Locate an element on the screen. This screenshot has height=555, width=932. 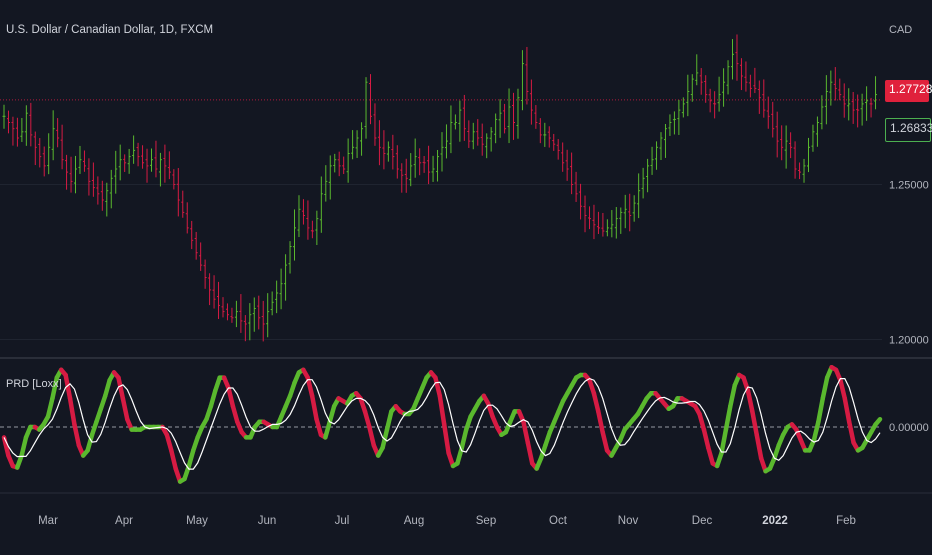
last-price-tag: 1.27728 is located at coordinates (908, 91).